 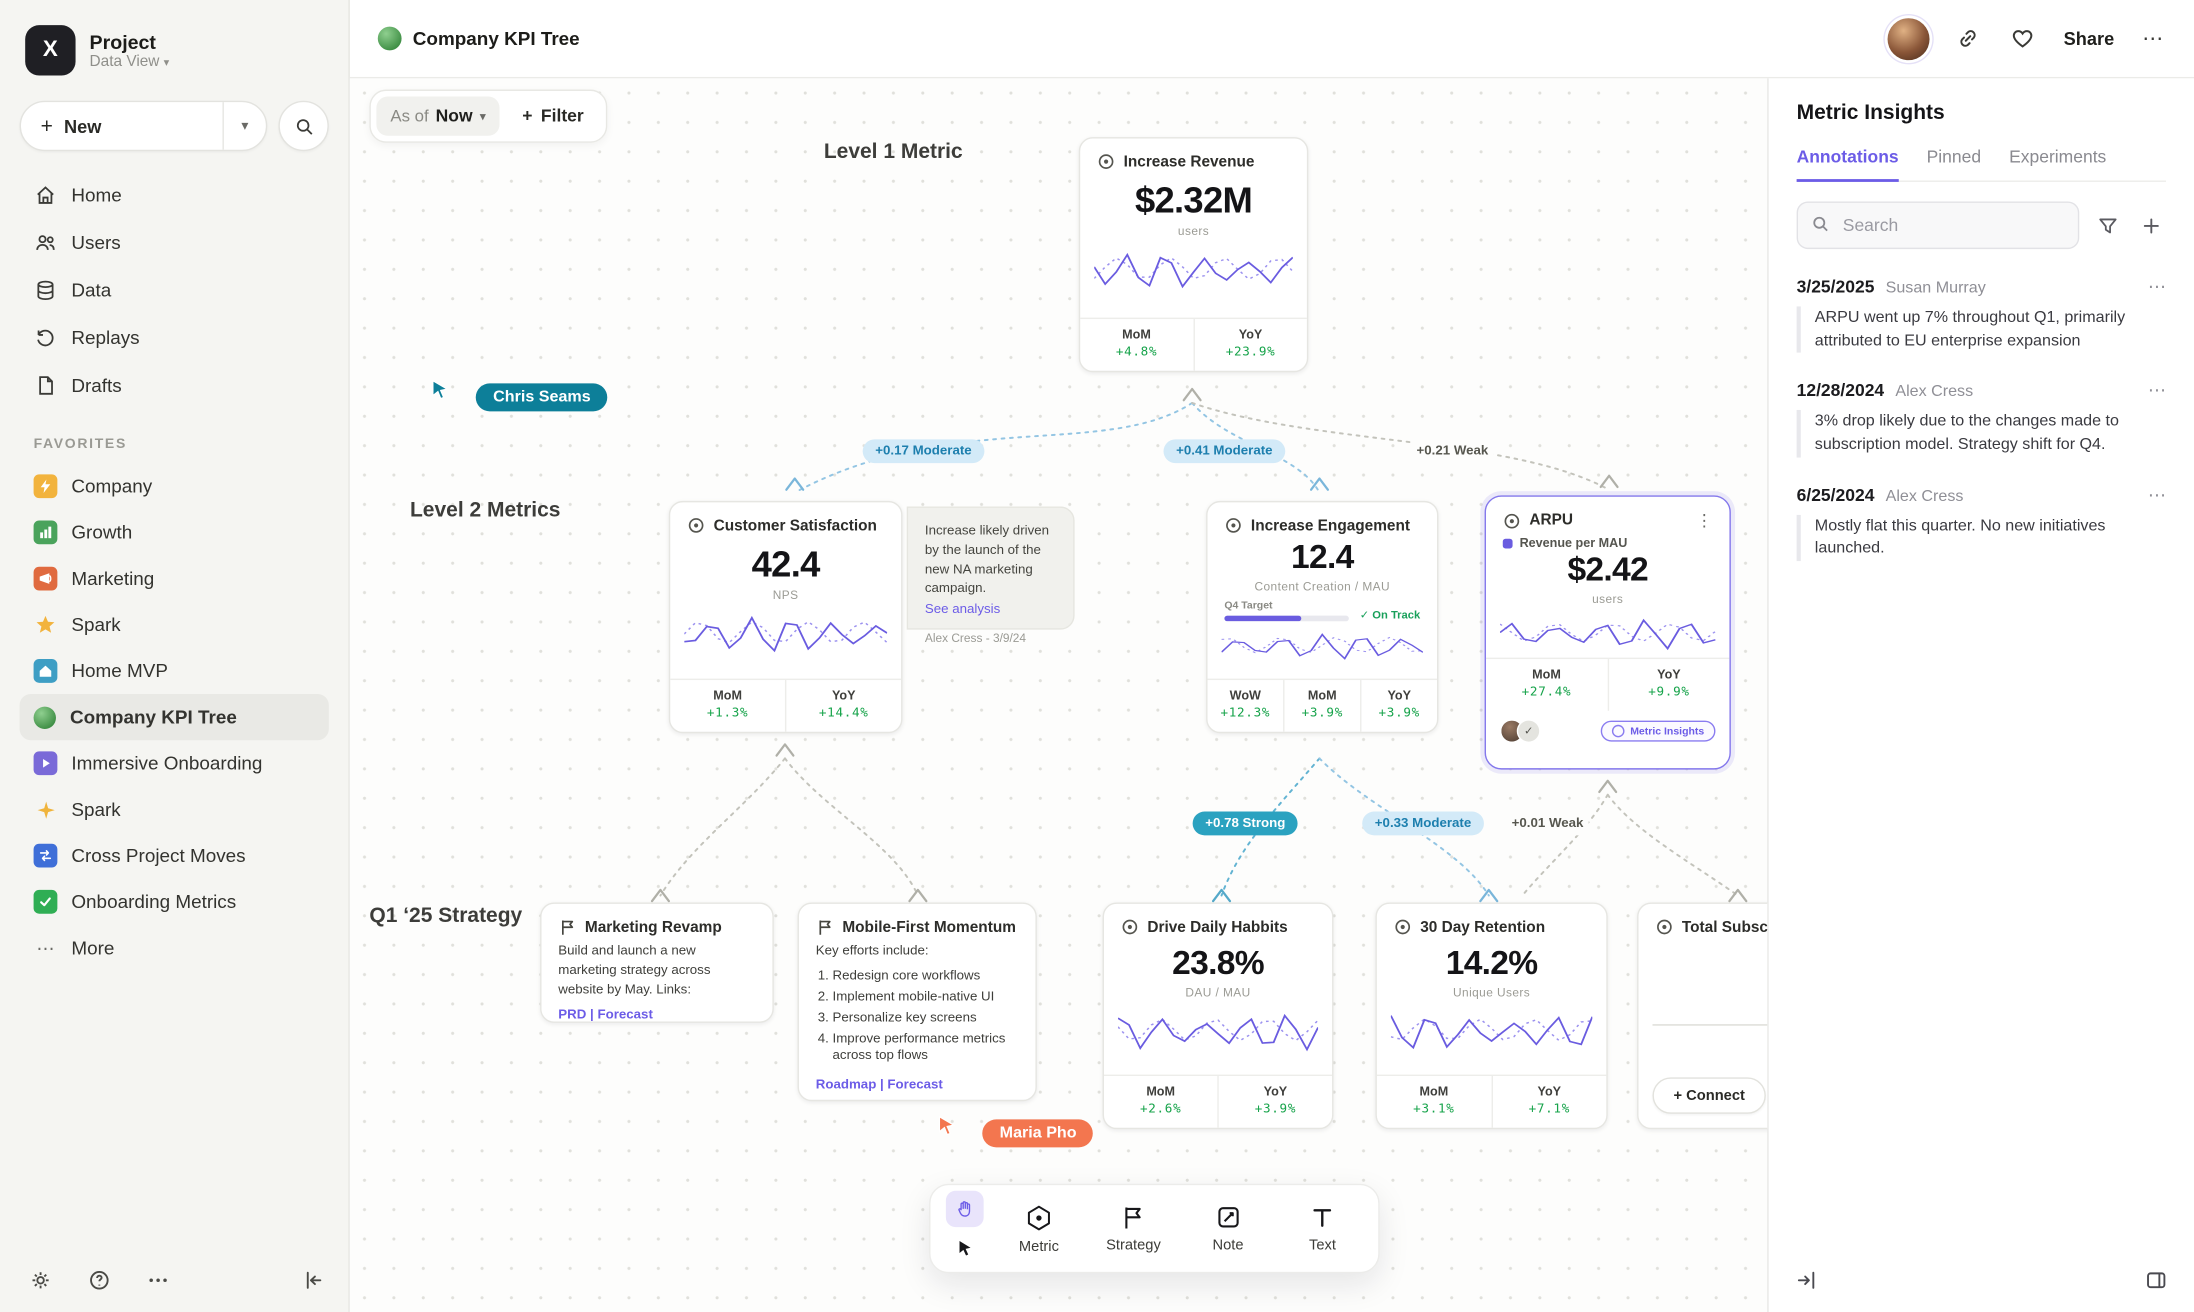 What do you see at coordinates (1189, 162) in the screenshot?
I see `card-title: Increase Revenue` at bounding box center [1189, 162].